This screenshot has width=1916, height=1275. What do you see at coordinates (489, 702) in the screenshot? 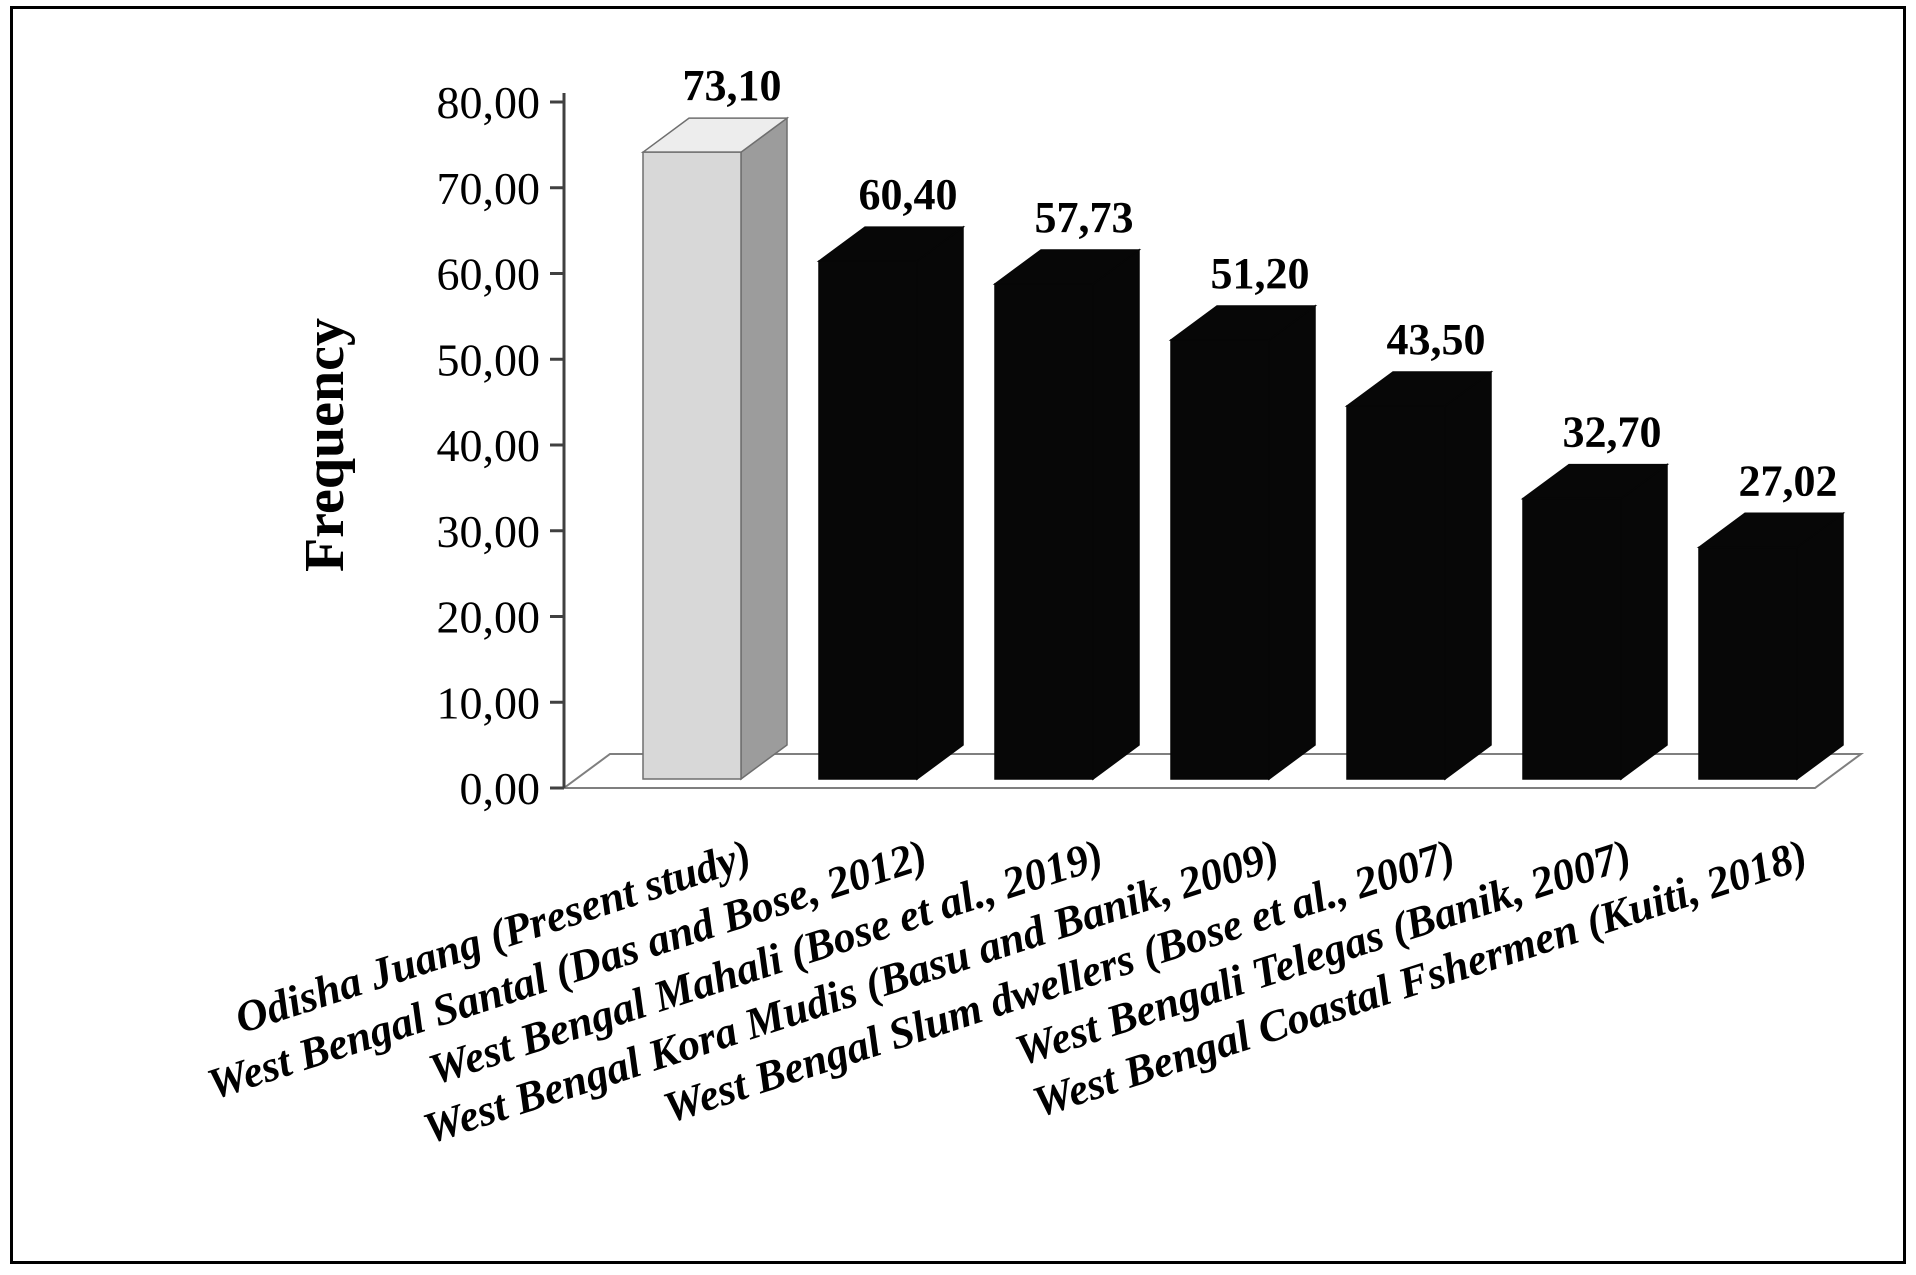
I see `y-tick-label: 10,00` at bounding box center [489, 702].